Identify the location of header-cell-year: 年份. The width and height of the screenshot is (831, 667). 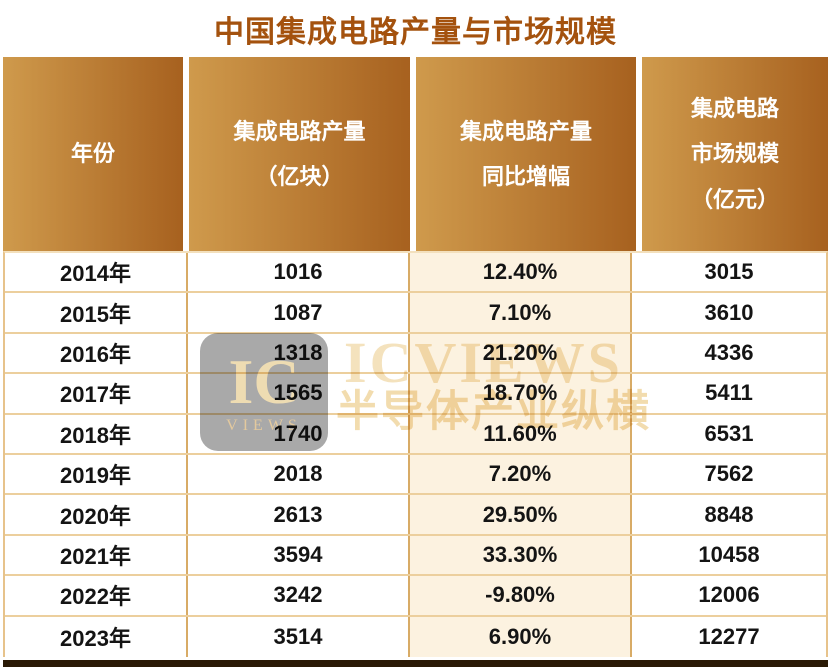
(93, 154).